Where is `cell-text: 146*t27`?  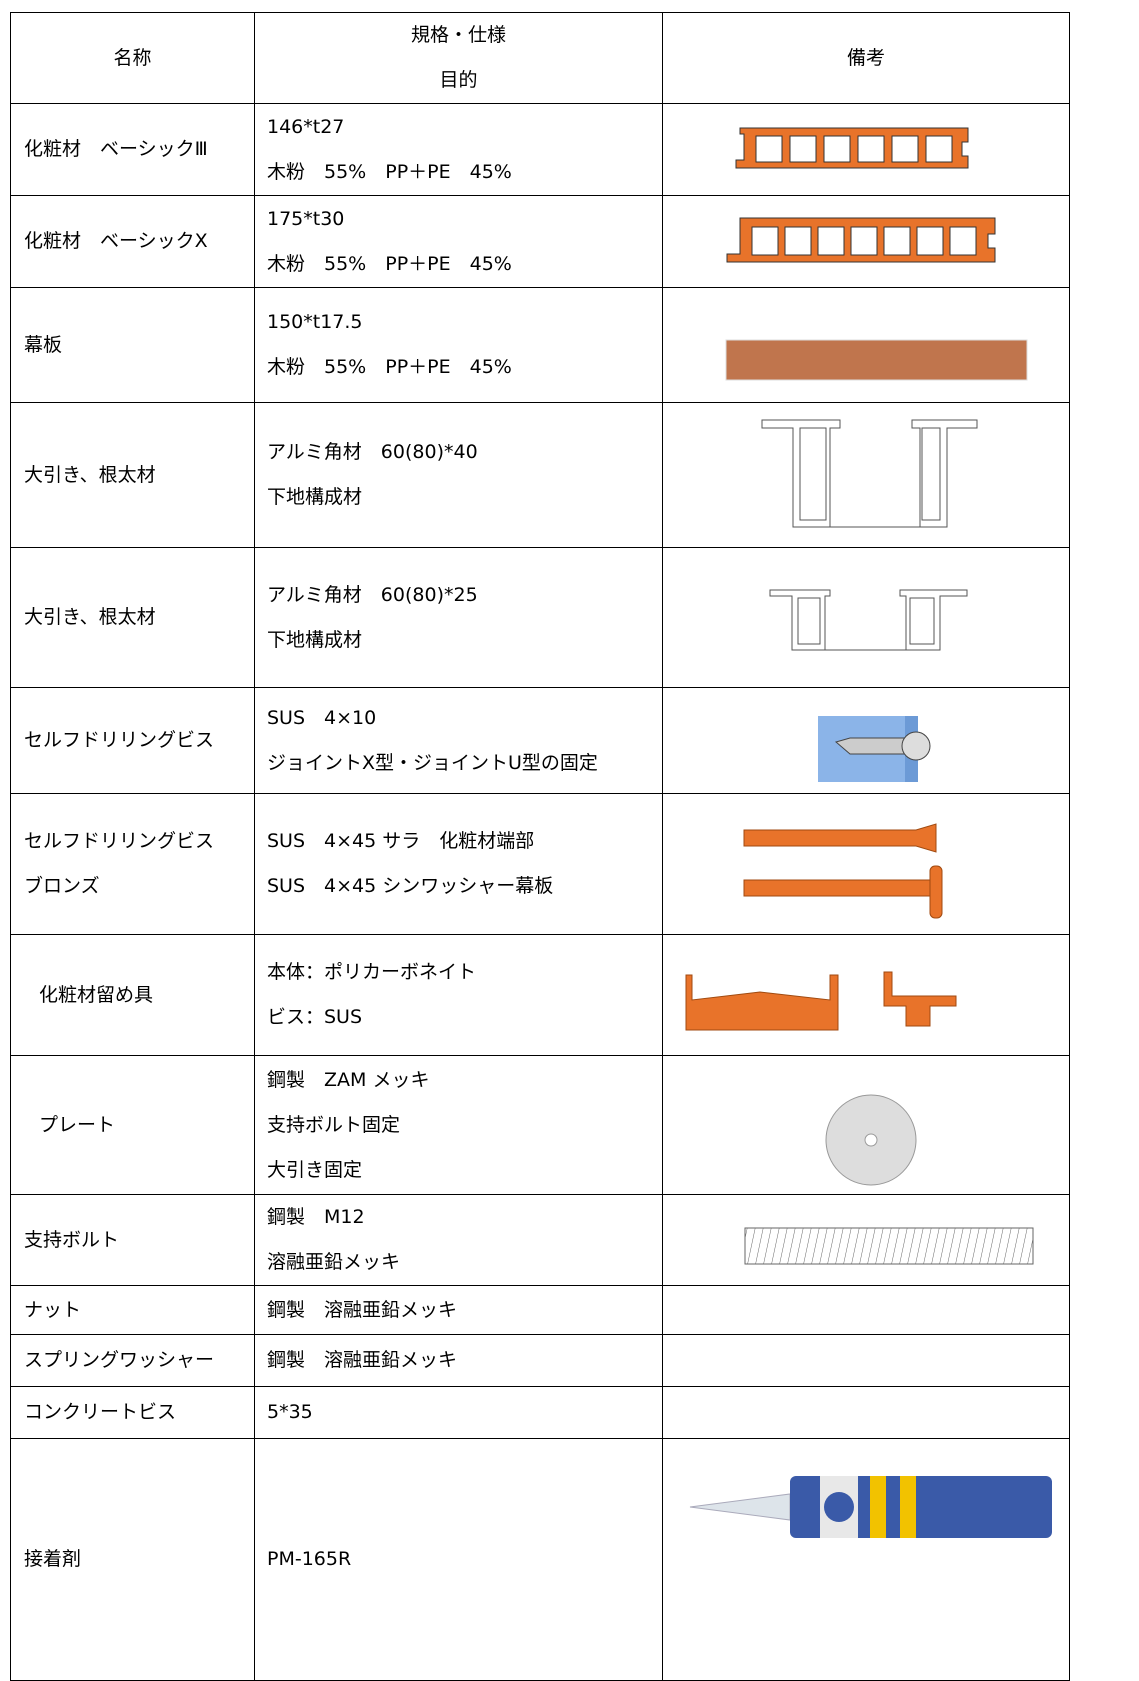
cell-text: 146*t27 is located at coordinates (306, 126).